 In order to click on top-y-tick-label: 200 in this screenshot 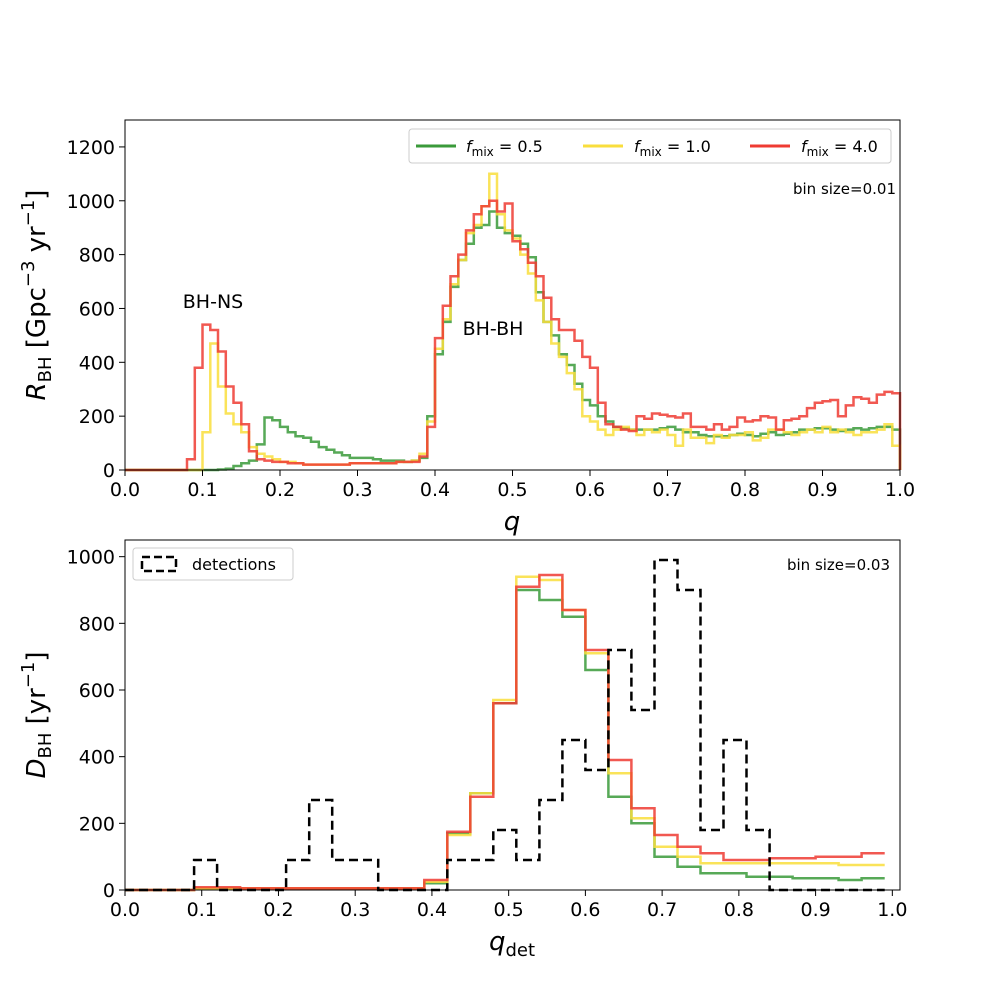, I will do `click(97, 417)`.